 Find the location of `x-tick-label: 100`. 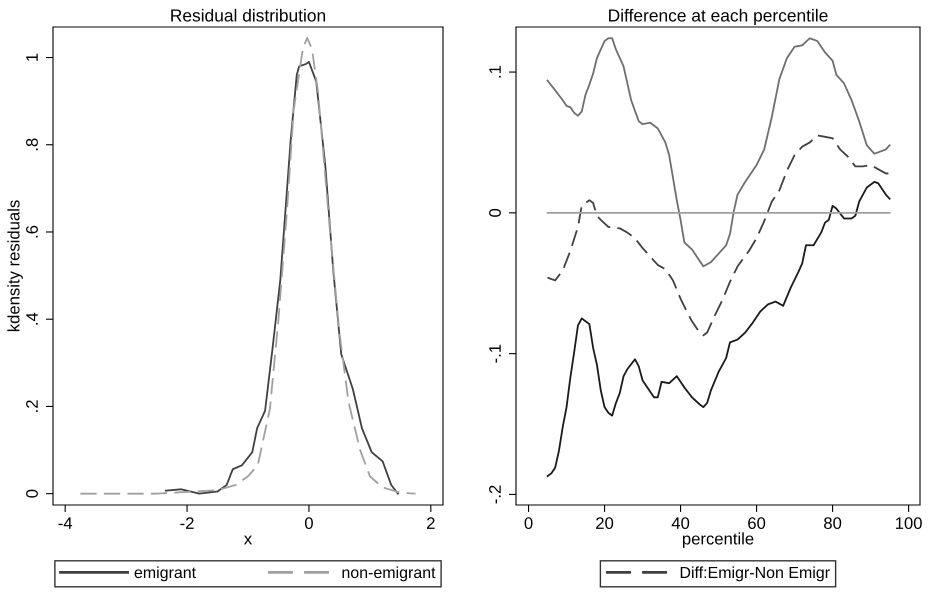

x-tick-label: 100 is located at coordinates (909, 523).